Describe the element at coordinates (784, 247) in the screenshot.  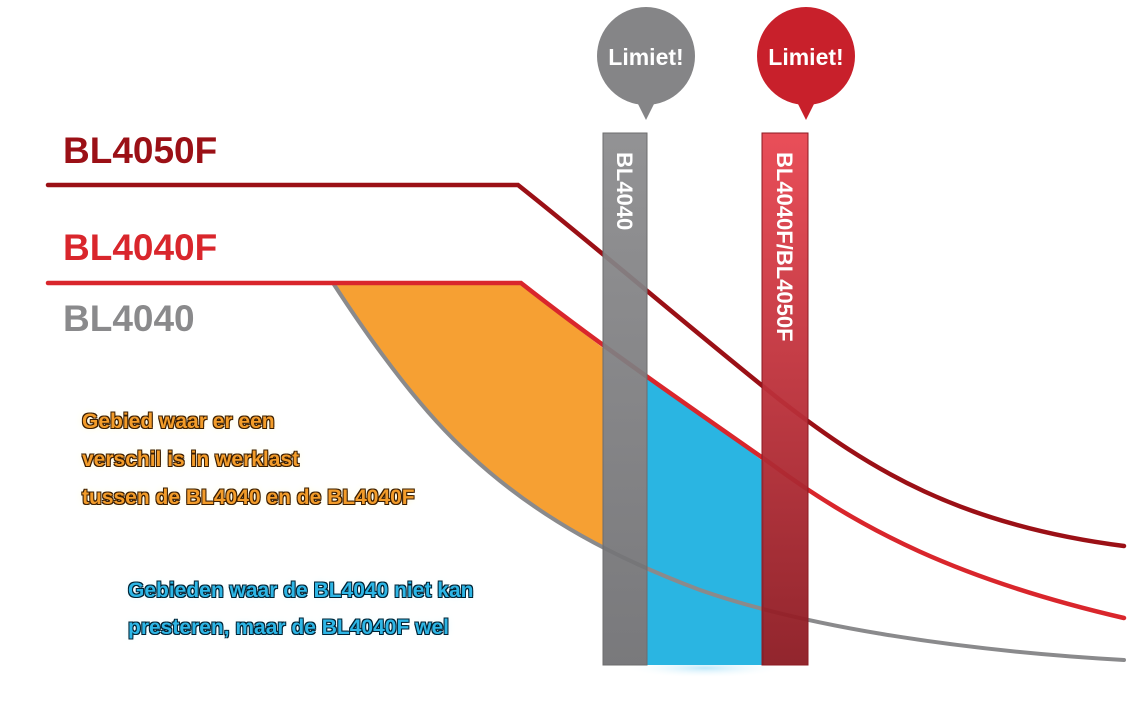
I see `limit-bar-label-bl4040f-bl4050f: BL4040F/BL4050F` at that location.